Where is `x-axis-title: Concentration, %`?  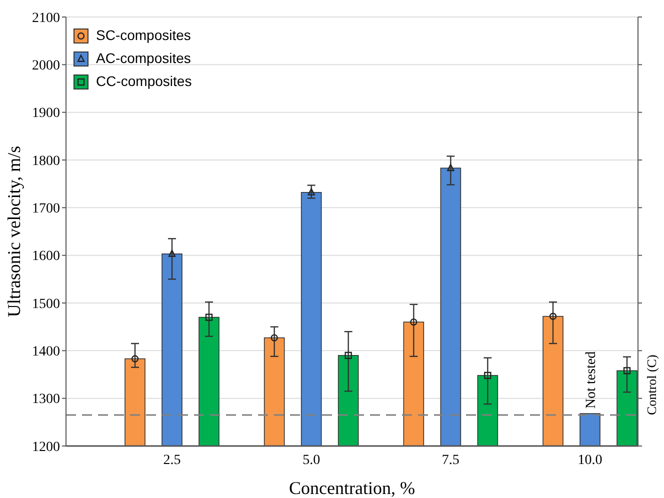 x-axis-title: Concentration, % is located at coordinates (352, 488).